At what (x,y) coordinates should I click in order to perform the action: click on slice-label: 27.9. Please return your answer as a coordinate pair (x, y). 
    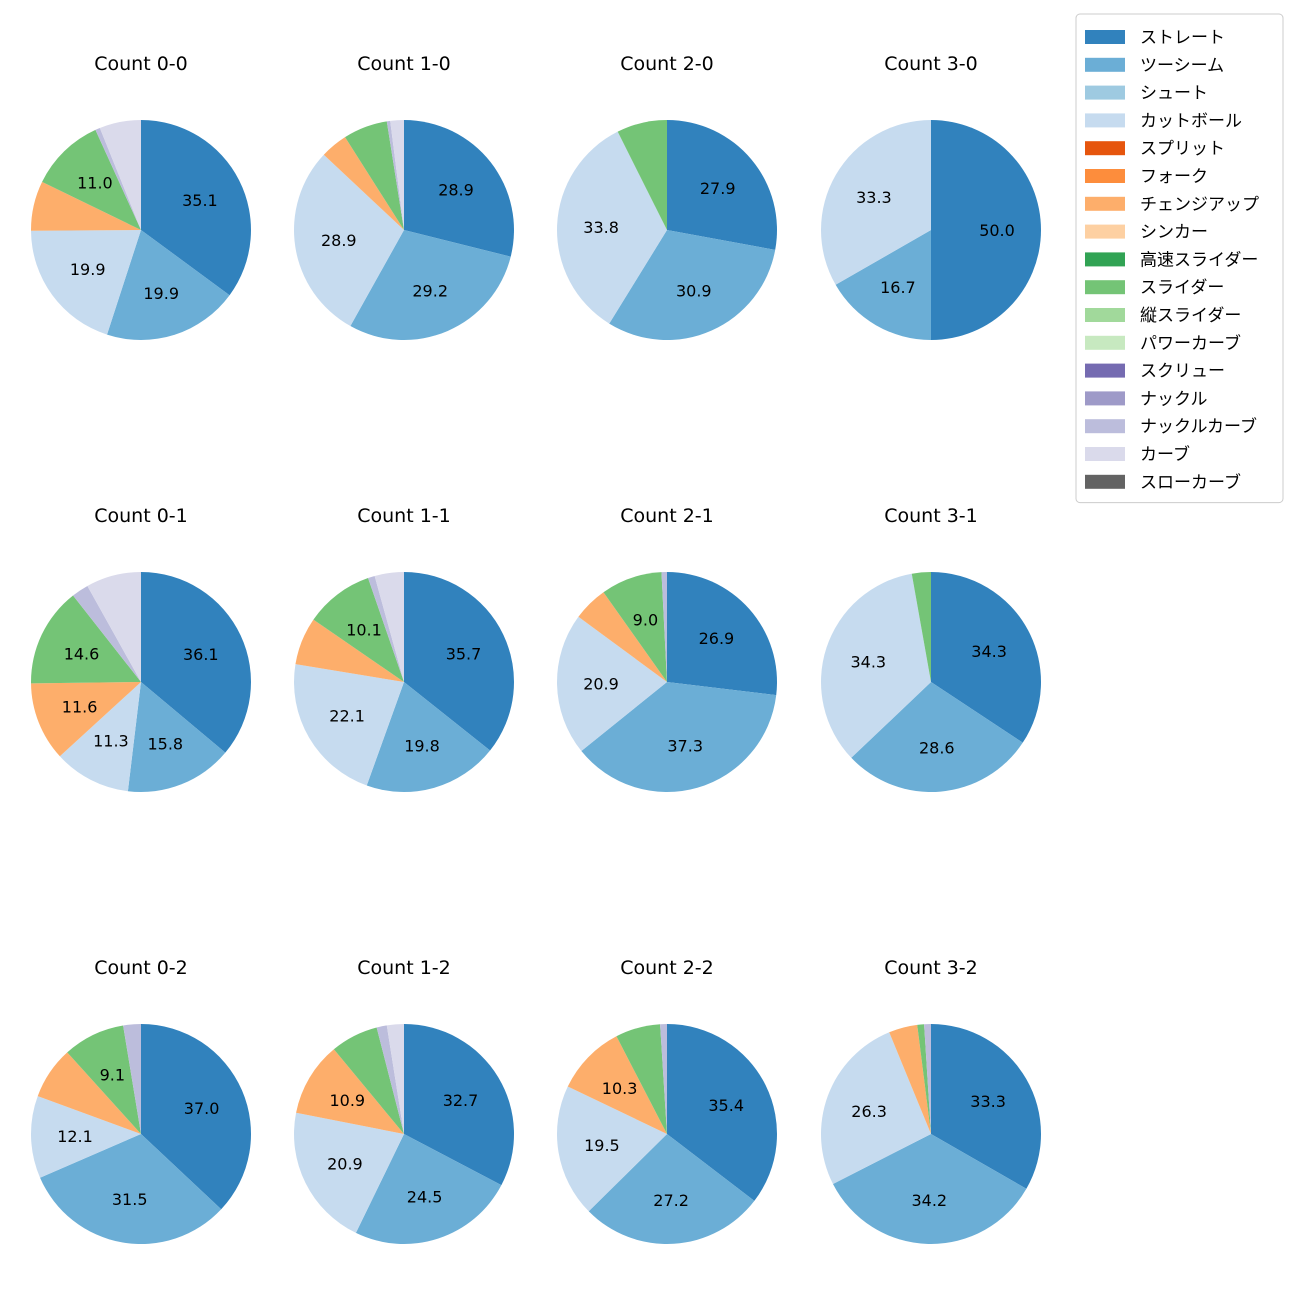
    Looking at the image, I should click on (718, 188).